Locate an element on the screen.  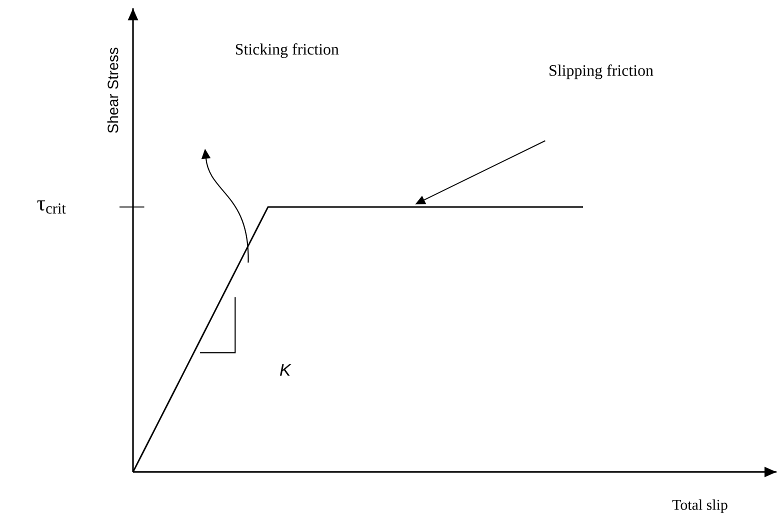
text: τ$_{crit}$ is located at coordinates (51, 207).